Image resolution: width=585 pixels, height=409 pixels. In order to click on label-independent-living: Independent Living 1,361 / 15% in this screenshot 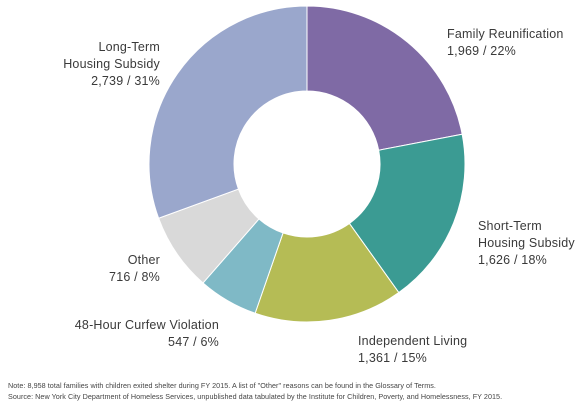, I will do `click(412, 349)`.